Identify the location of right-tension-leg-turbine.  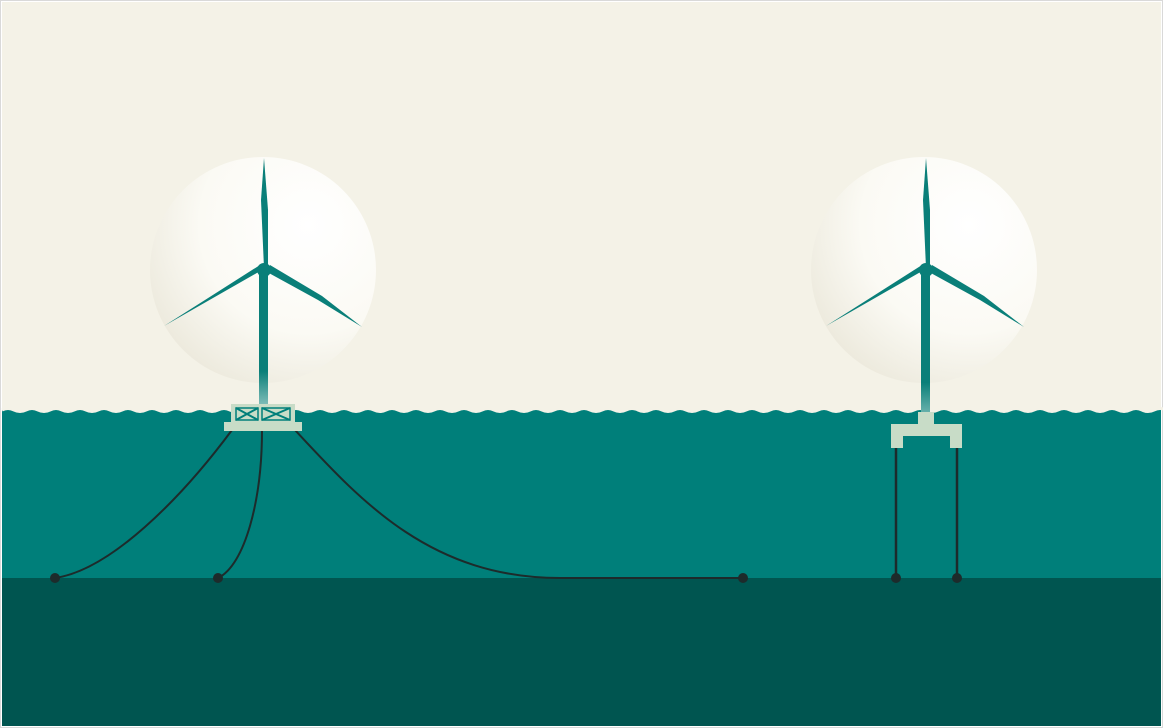
(924, 370).